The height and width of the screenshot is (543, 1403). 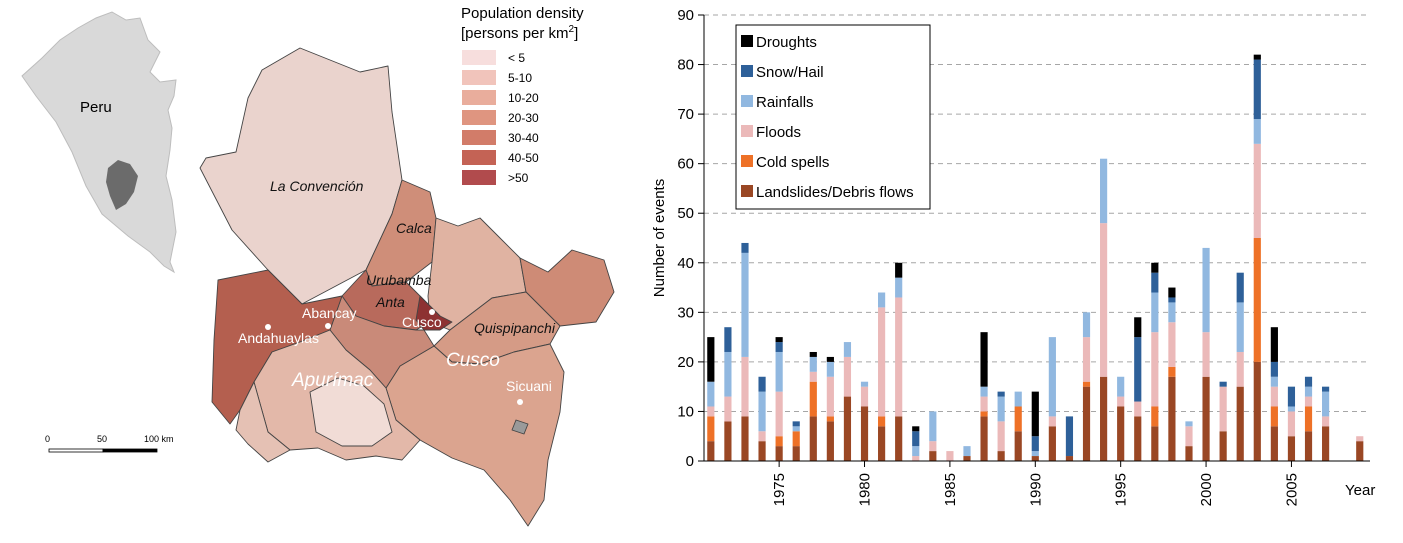 What do you see at coordinates (99, 142) in the screenshot?
I see `peru-outline-shape` at bounding box center [99, 142].